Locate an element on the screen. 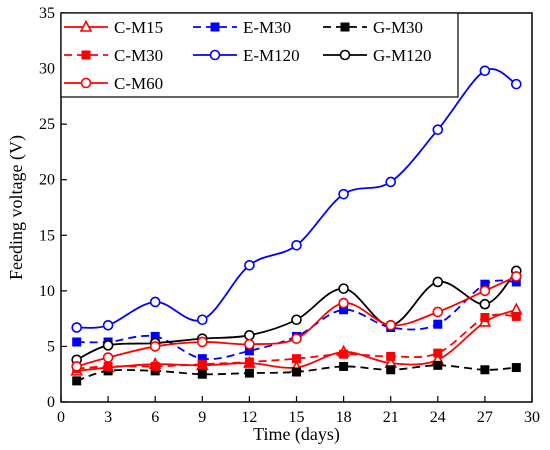 The image size is (550, 450). legend-item-c-m15: C-M15 is located at coordinates (113, 27).